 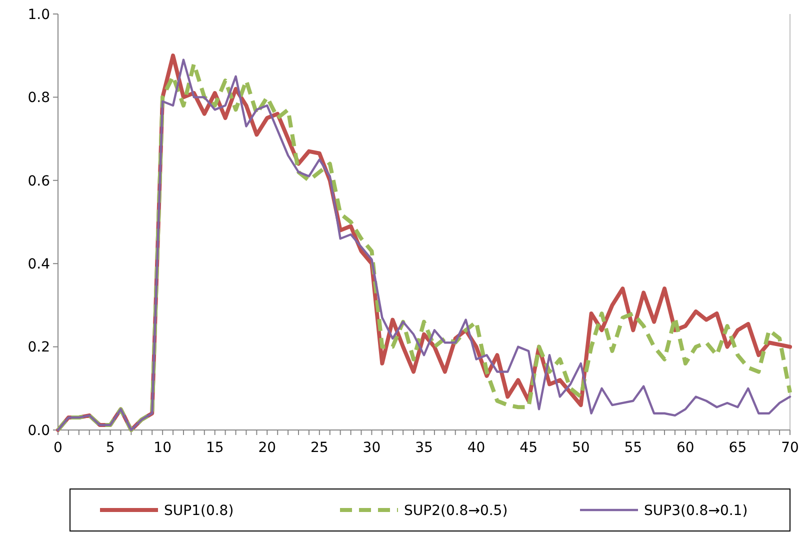 What do you see at coordinates (39, 14) in the screenshot?
I see `y-tick-label: 1.0` at bounding box center [39, 14].